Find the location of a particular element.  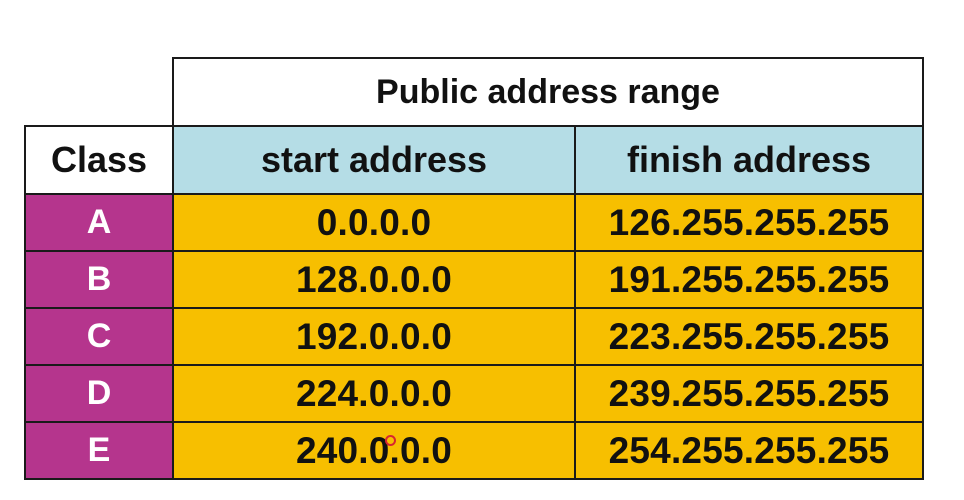

class-header: Class is located at coordinates (99, 160).